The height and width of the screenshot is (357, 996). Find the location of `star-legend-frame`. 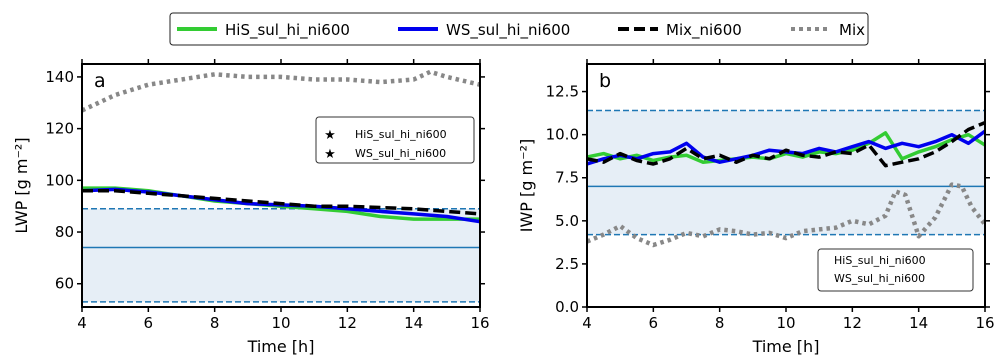

star-legend-frame is located at coordinates (395, 140).